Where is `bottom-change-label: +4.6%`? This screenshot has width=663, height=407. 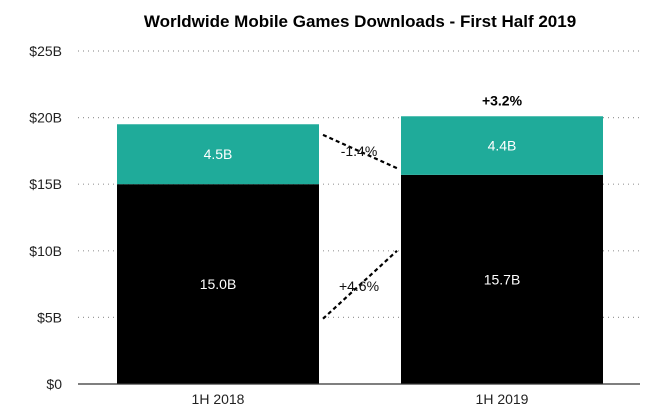
bottom-change-label: +4.6% is located at coordinates (359, 286).